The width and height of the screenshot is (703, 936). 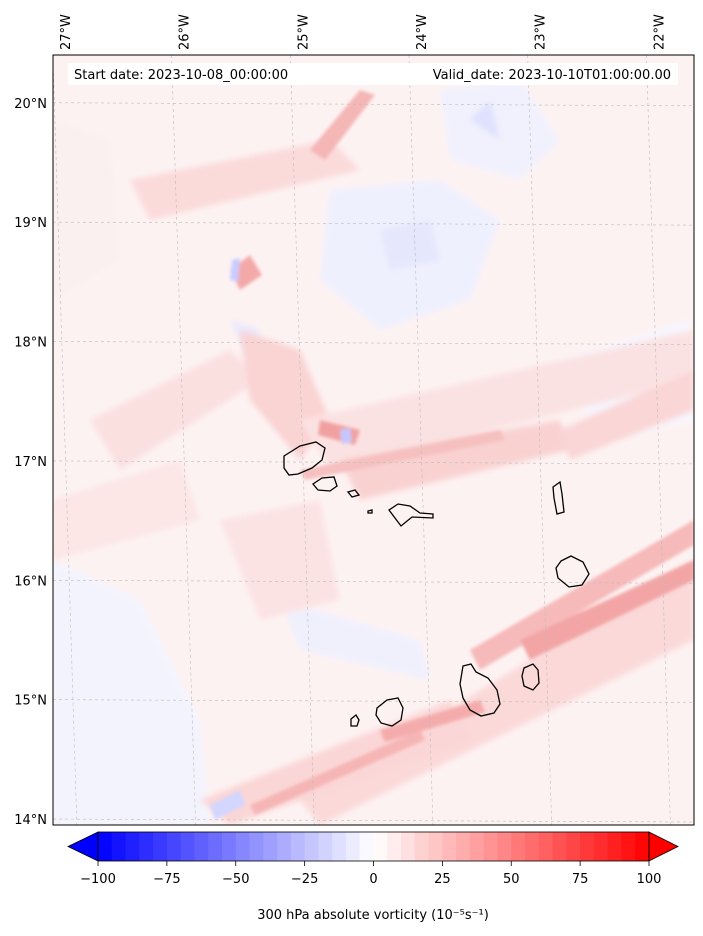 What do you see at coordinates (511, 879) in the screenshot?
I see `colorbar-tick-label: 50` at bounding box center [511, 879].